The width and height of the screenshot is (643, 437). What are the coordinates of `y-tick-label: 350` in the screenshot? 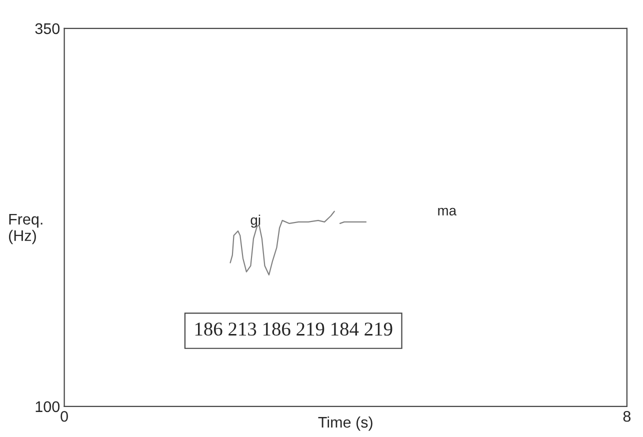 It's located at (47, 28).